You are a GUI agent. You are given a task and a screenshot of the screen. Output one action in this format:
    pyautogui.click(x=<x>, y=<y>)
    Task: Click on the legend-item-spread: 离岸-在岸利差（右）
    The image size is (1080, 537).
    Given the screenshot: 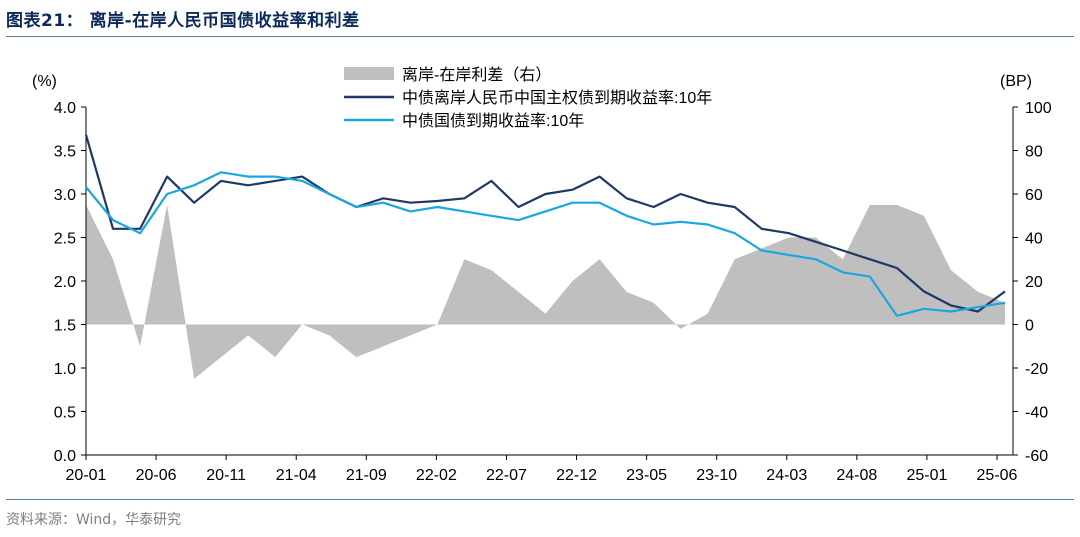 What is the action you would take?
    pyautogui.click(x=476, y=75)
    